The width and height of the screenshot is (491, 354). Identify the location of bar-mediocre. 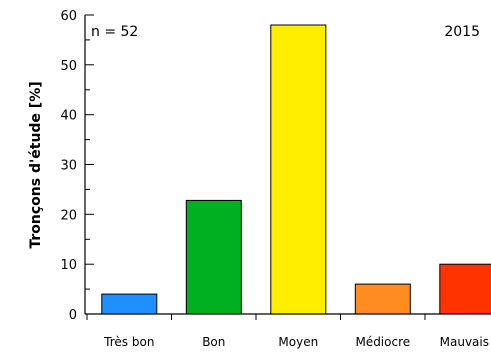
(382, 299).